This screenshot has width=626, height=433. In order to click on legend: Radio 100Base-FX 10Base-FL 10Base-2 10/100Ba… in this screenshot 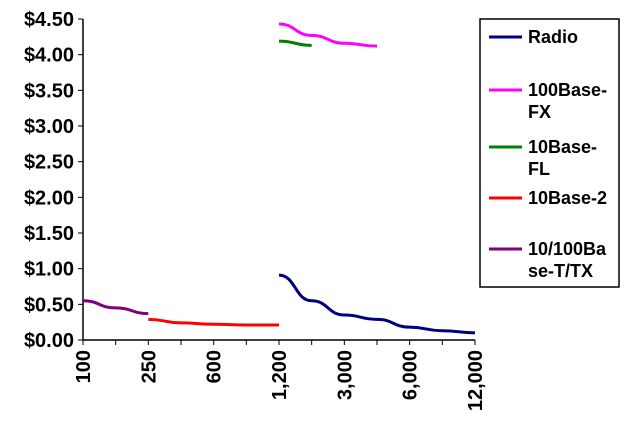, I will do `click(549, 153)`.